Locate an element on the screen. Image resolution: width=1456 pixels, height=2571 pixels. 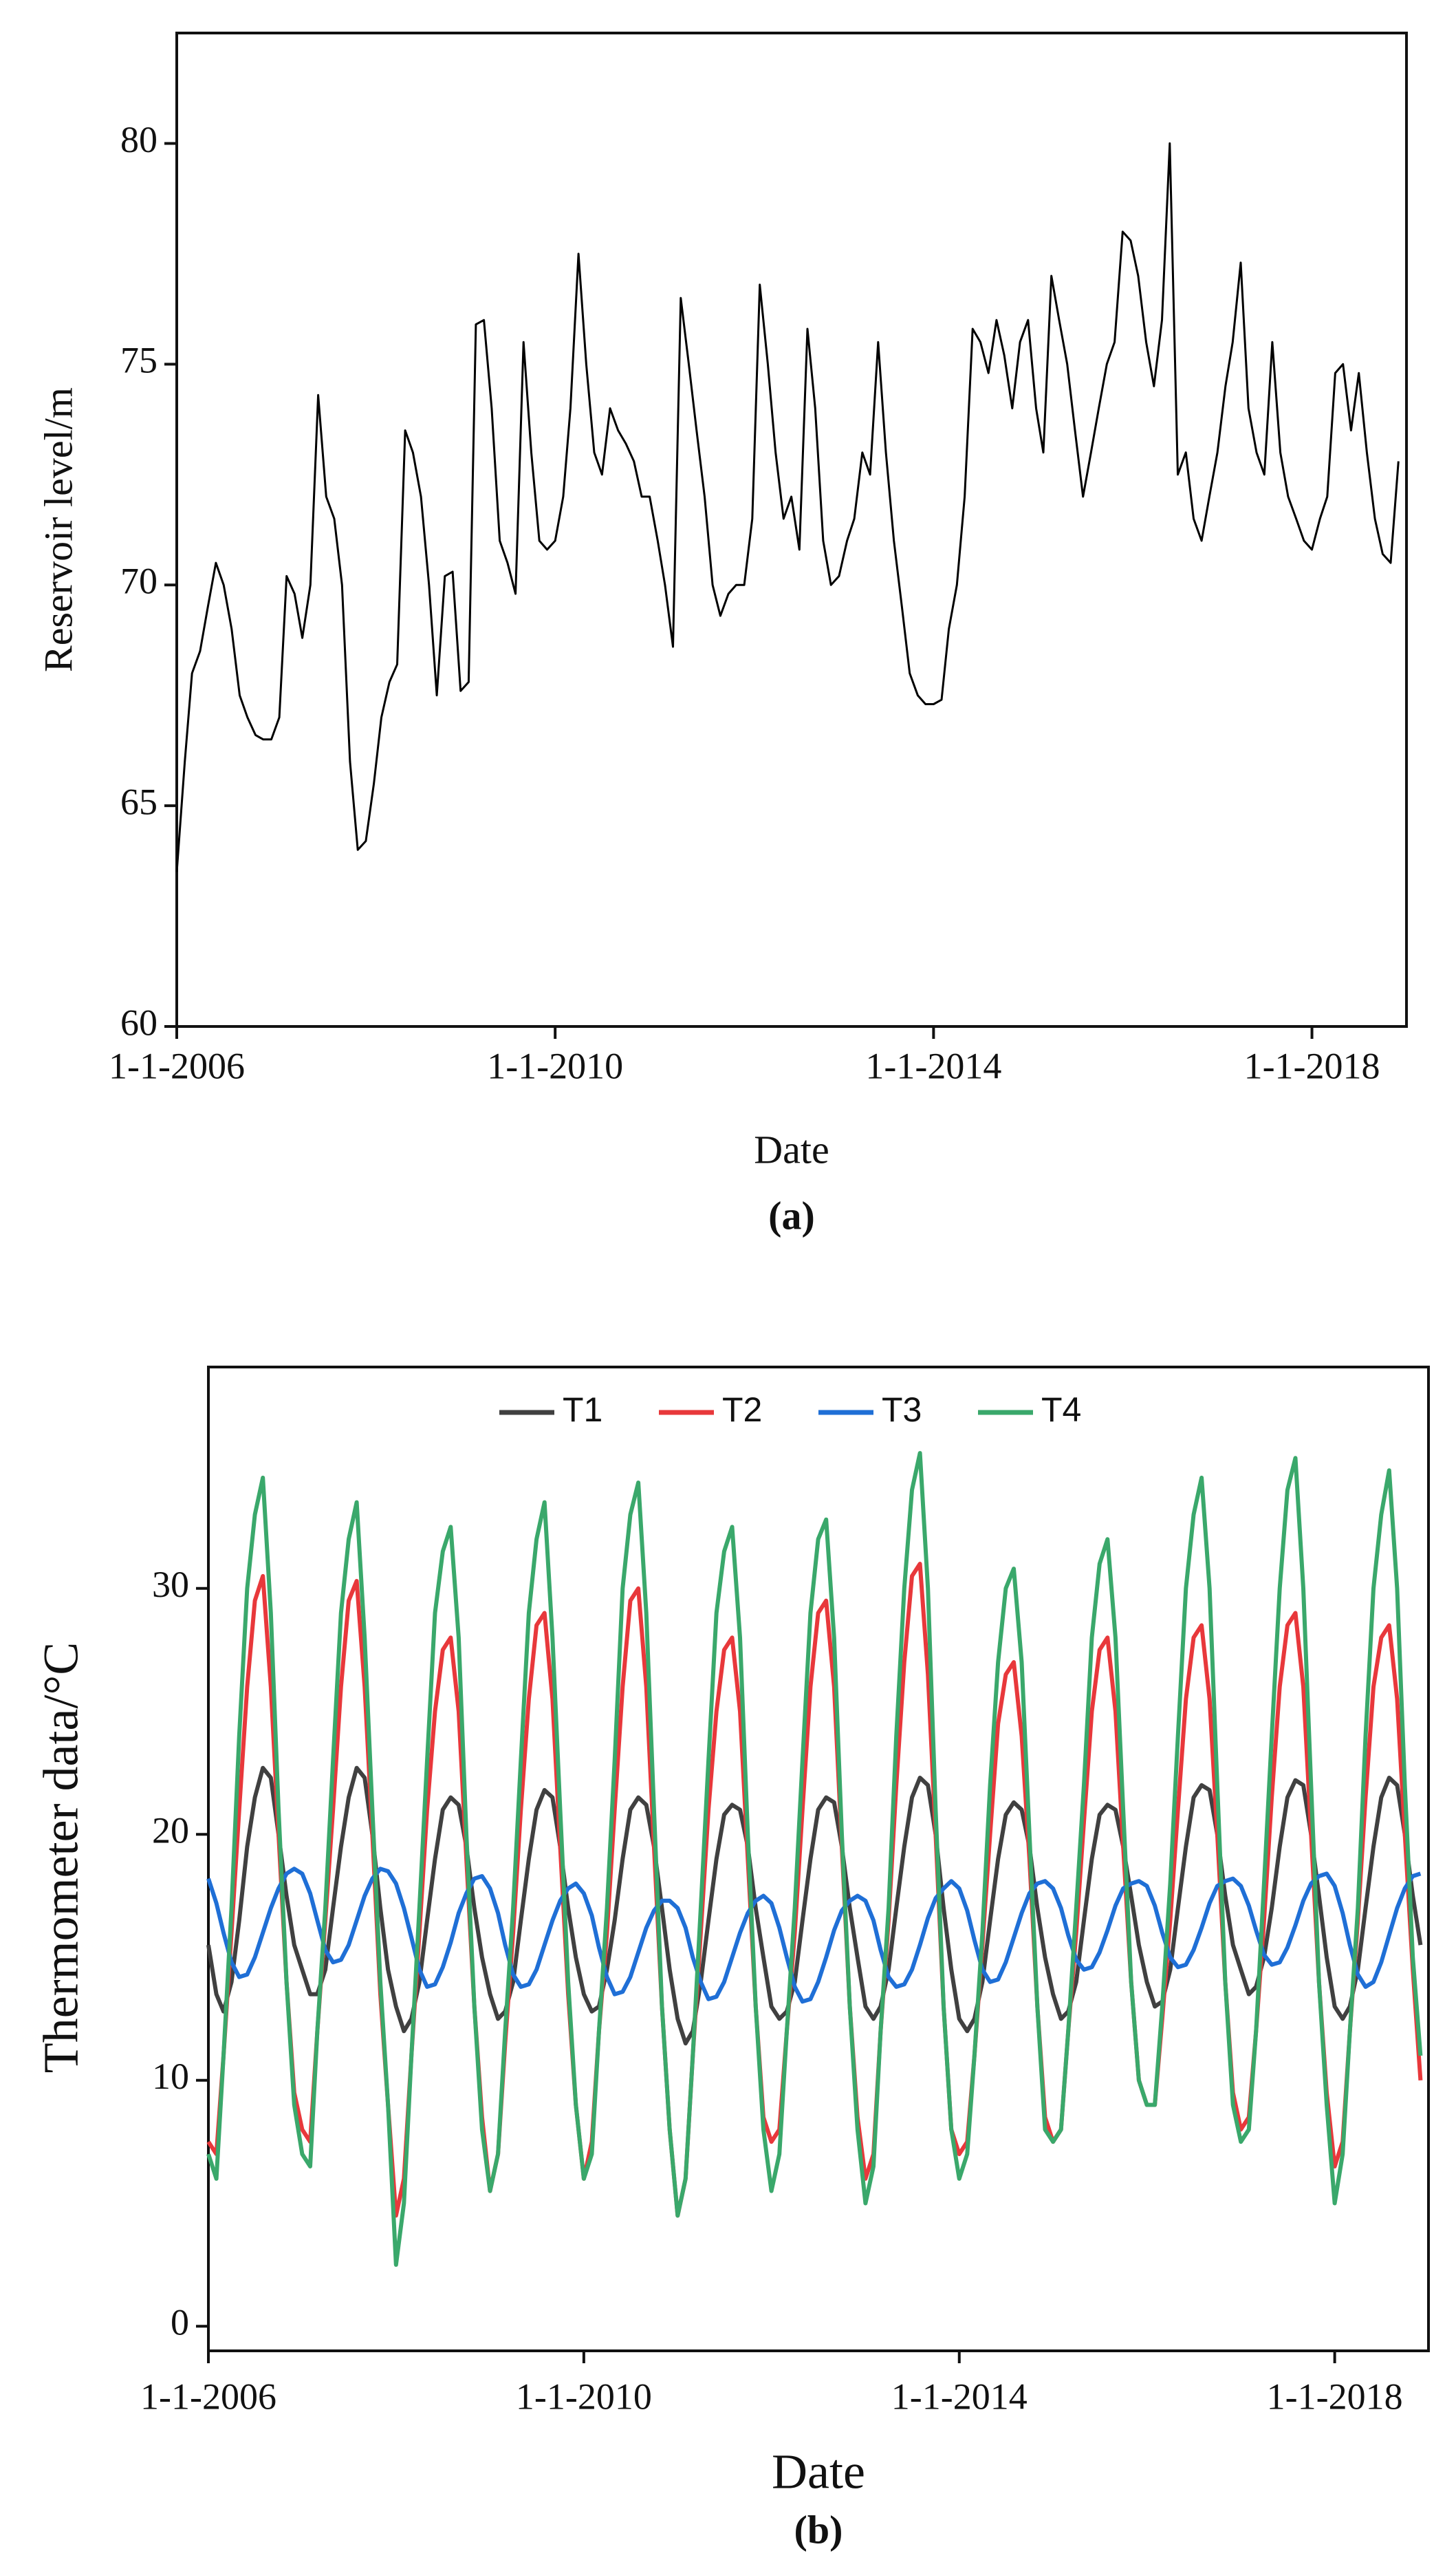
y-tick-label: 30 is located at coordinates (170, 1585).